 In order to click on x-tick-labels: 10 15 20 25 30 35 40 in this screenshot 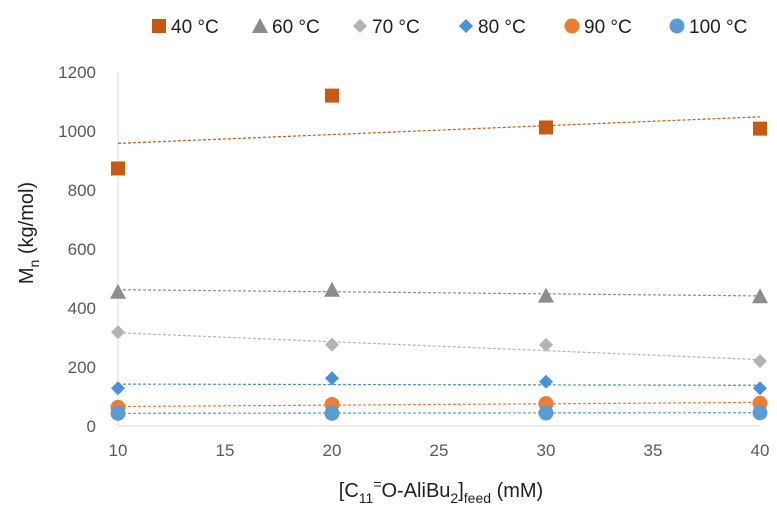, I will do `click(439, 450)`.